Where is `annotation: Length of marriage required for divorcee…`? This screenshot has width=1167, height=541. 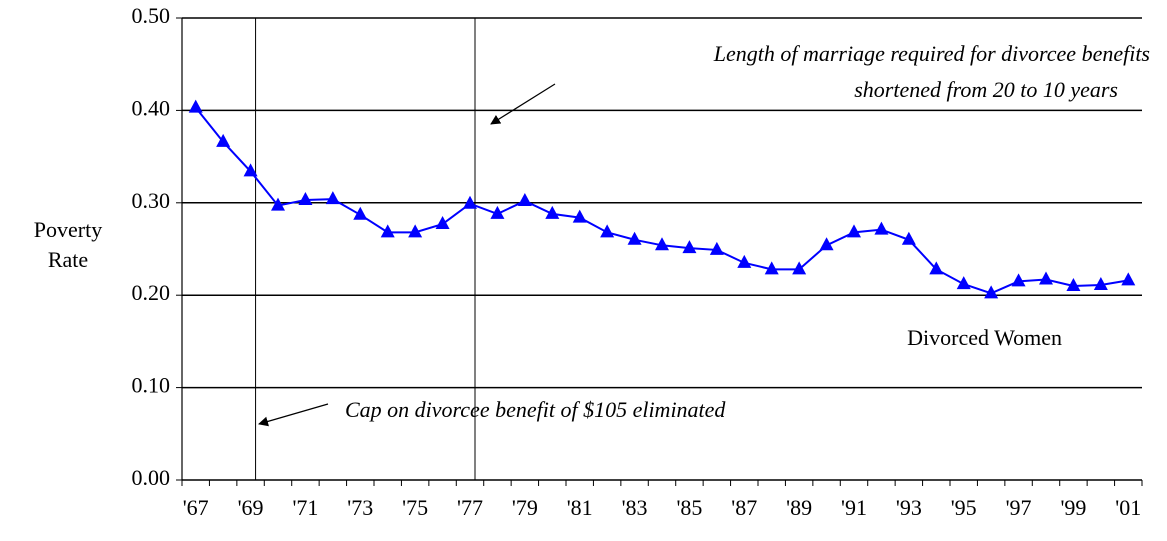 annotation: Length of marriage required for divorcee… is located at coordinates (931, 53).